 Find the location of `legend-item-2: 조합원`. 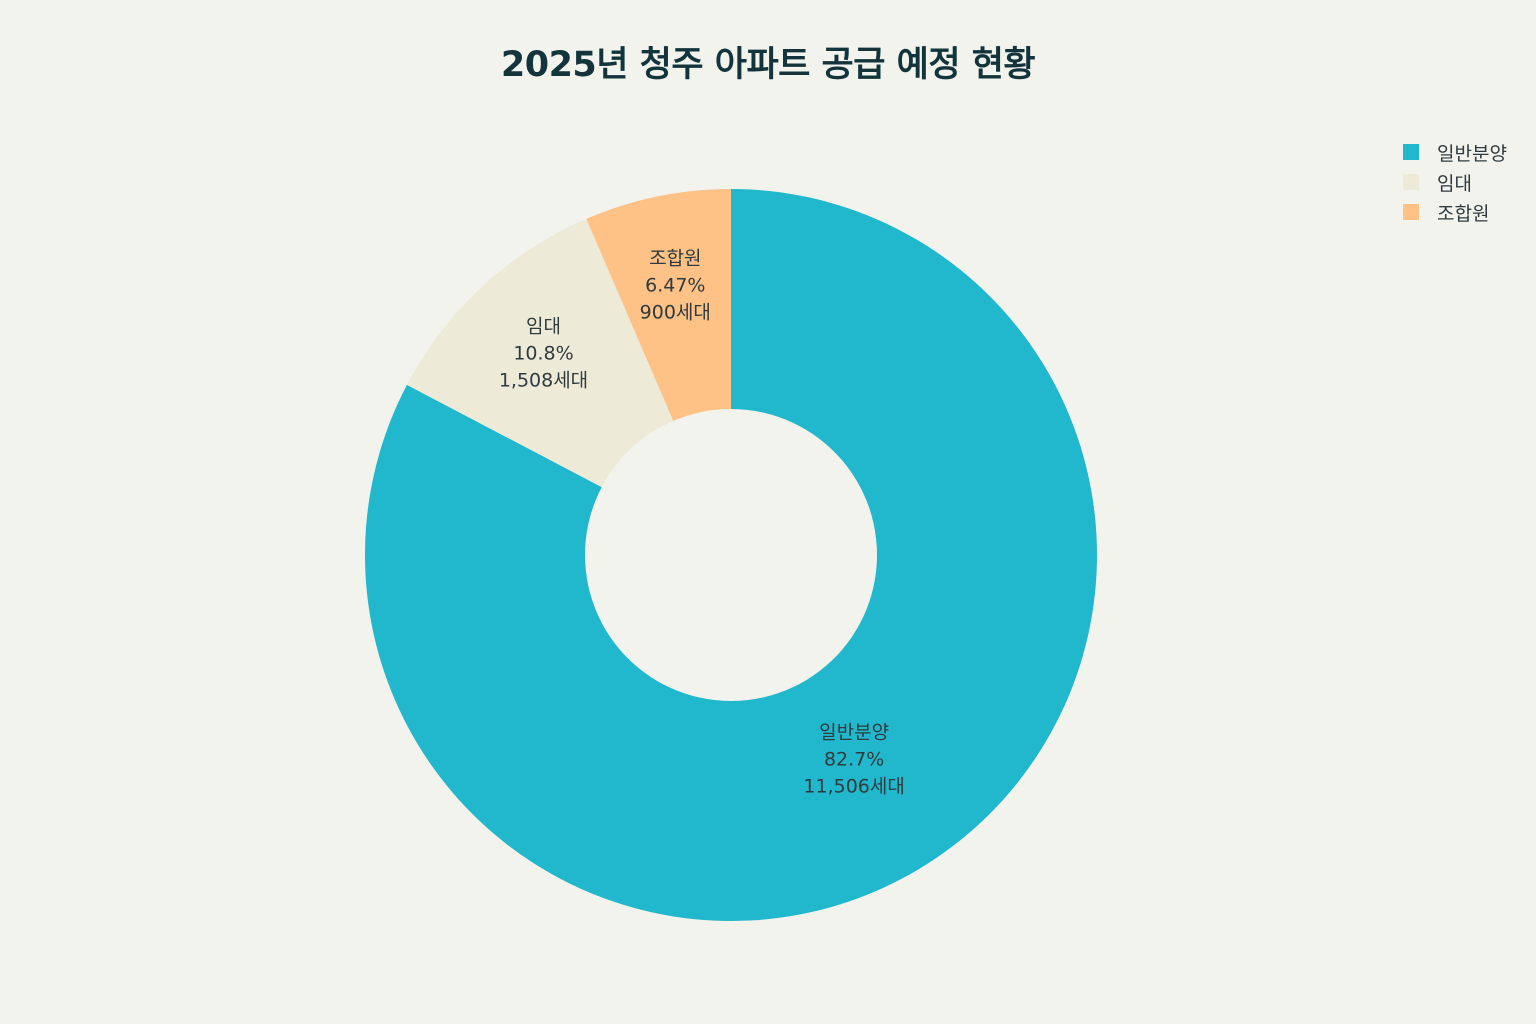

legend-item-2: 조합원 is located at coordinates (1455, 212).